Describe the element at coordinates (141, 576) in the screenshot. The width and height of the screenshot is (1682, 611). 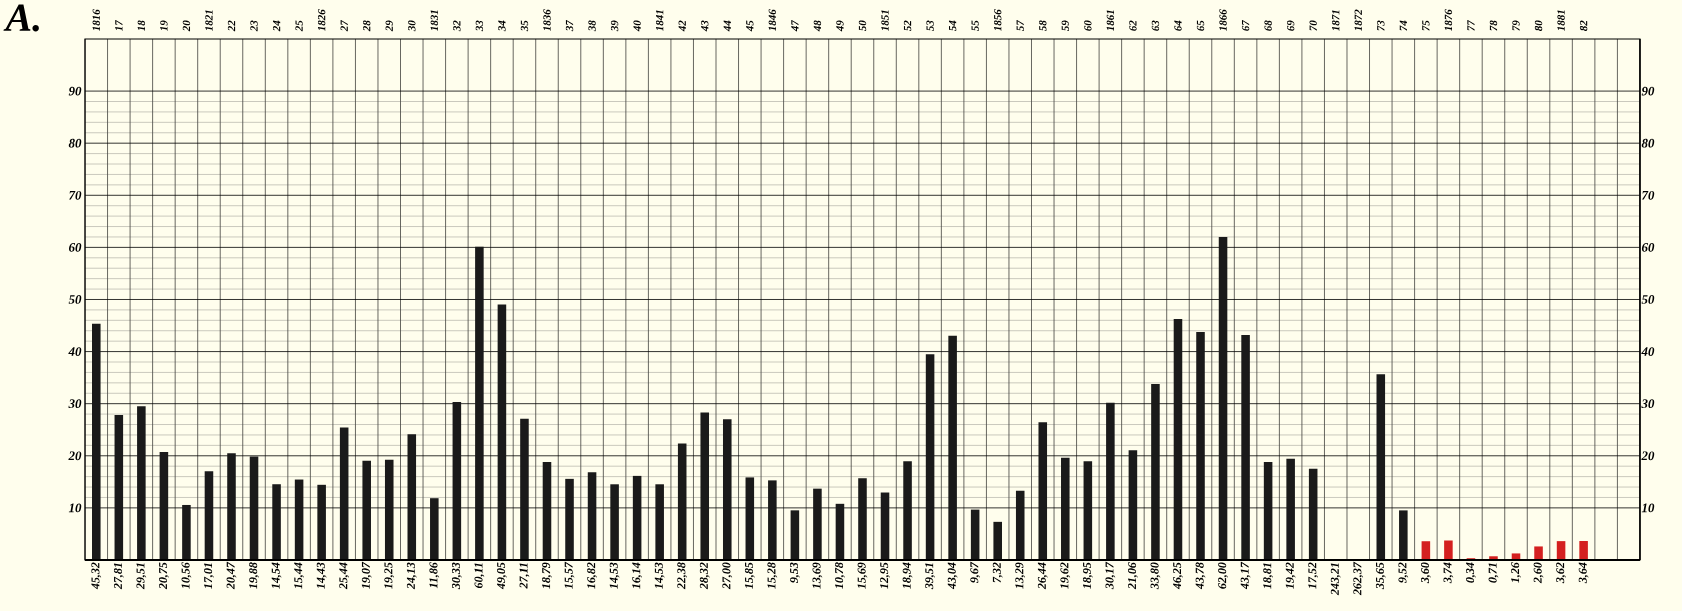
I see `data-label: 29,51` at that location.